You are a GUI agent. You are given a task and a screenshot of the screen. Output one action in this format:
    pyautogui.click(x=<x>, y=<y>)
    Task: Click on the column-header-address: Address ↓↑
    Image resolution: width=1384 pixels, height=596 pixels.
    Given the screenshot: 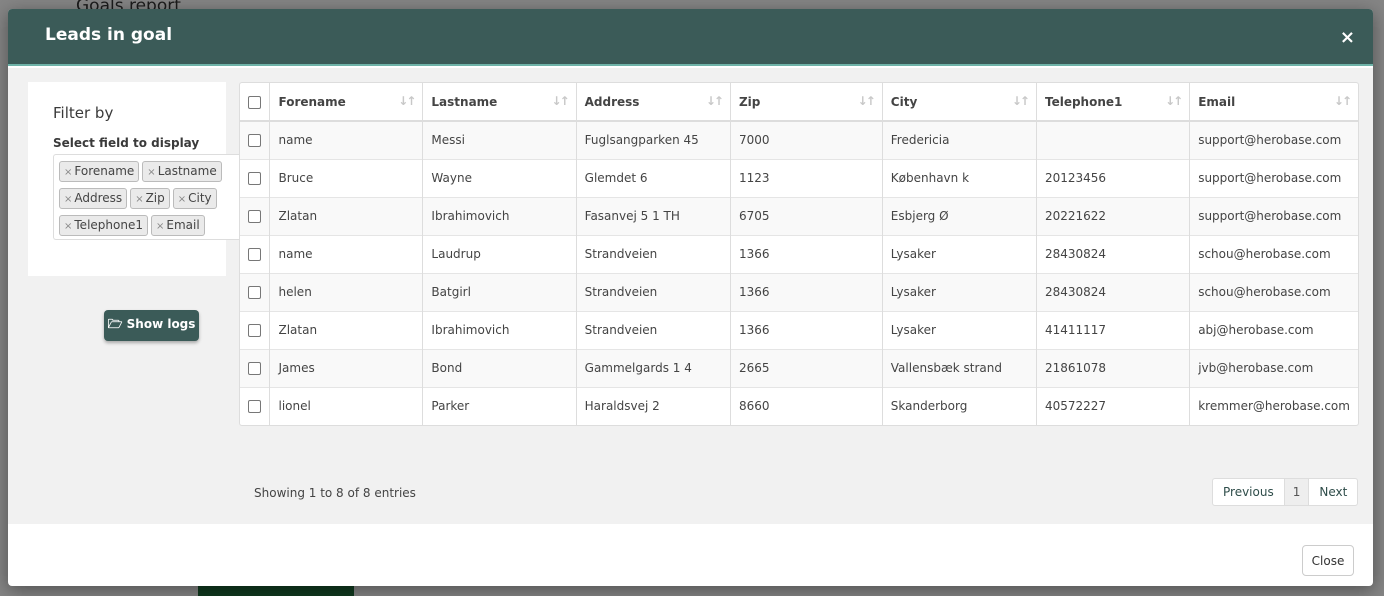 What is the action you would take?
    pyautogui.click(x=653, y=102)
    